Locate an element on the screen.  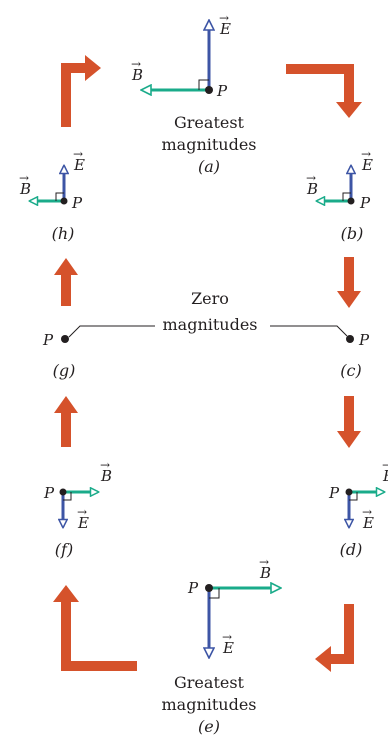
e-overarrow-d: → is located at coordinates (367, 512).